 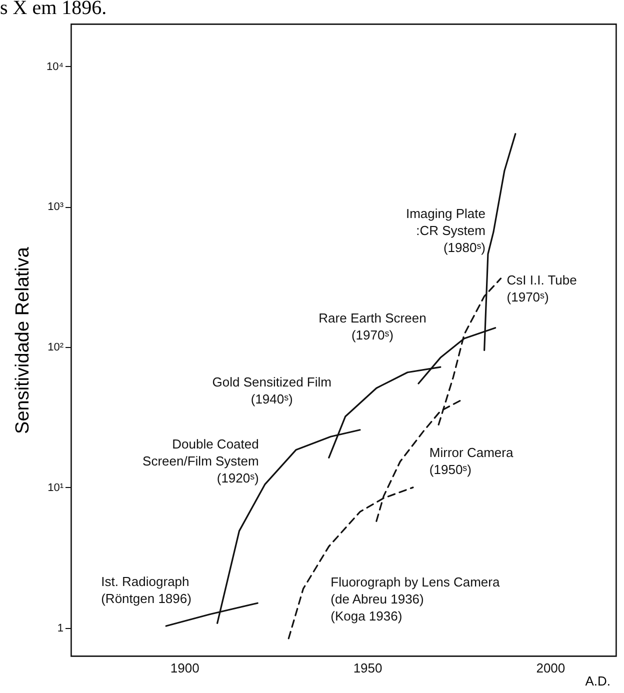 What do you see at coordinates (415, 599) in the screenshot?
I see `series-label: Fluorograph by Lens Camera (de Abreu 1936) (Koga 1936)` at bounding box center [415, 599].